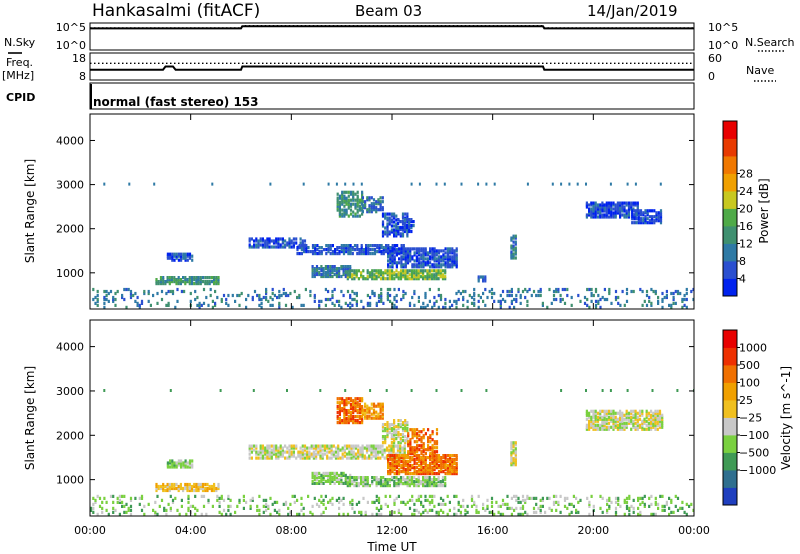  I want to click on power-cell-1907, so click(671, 307).